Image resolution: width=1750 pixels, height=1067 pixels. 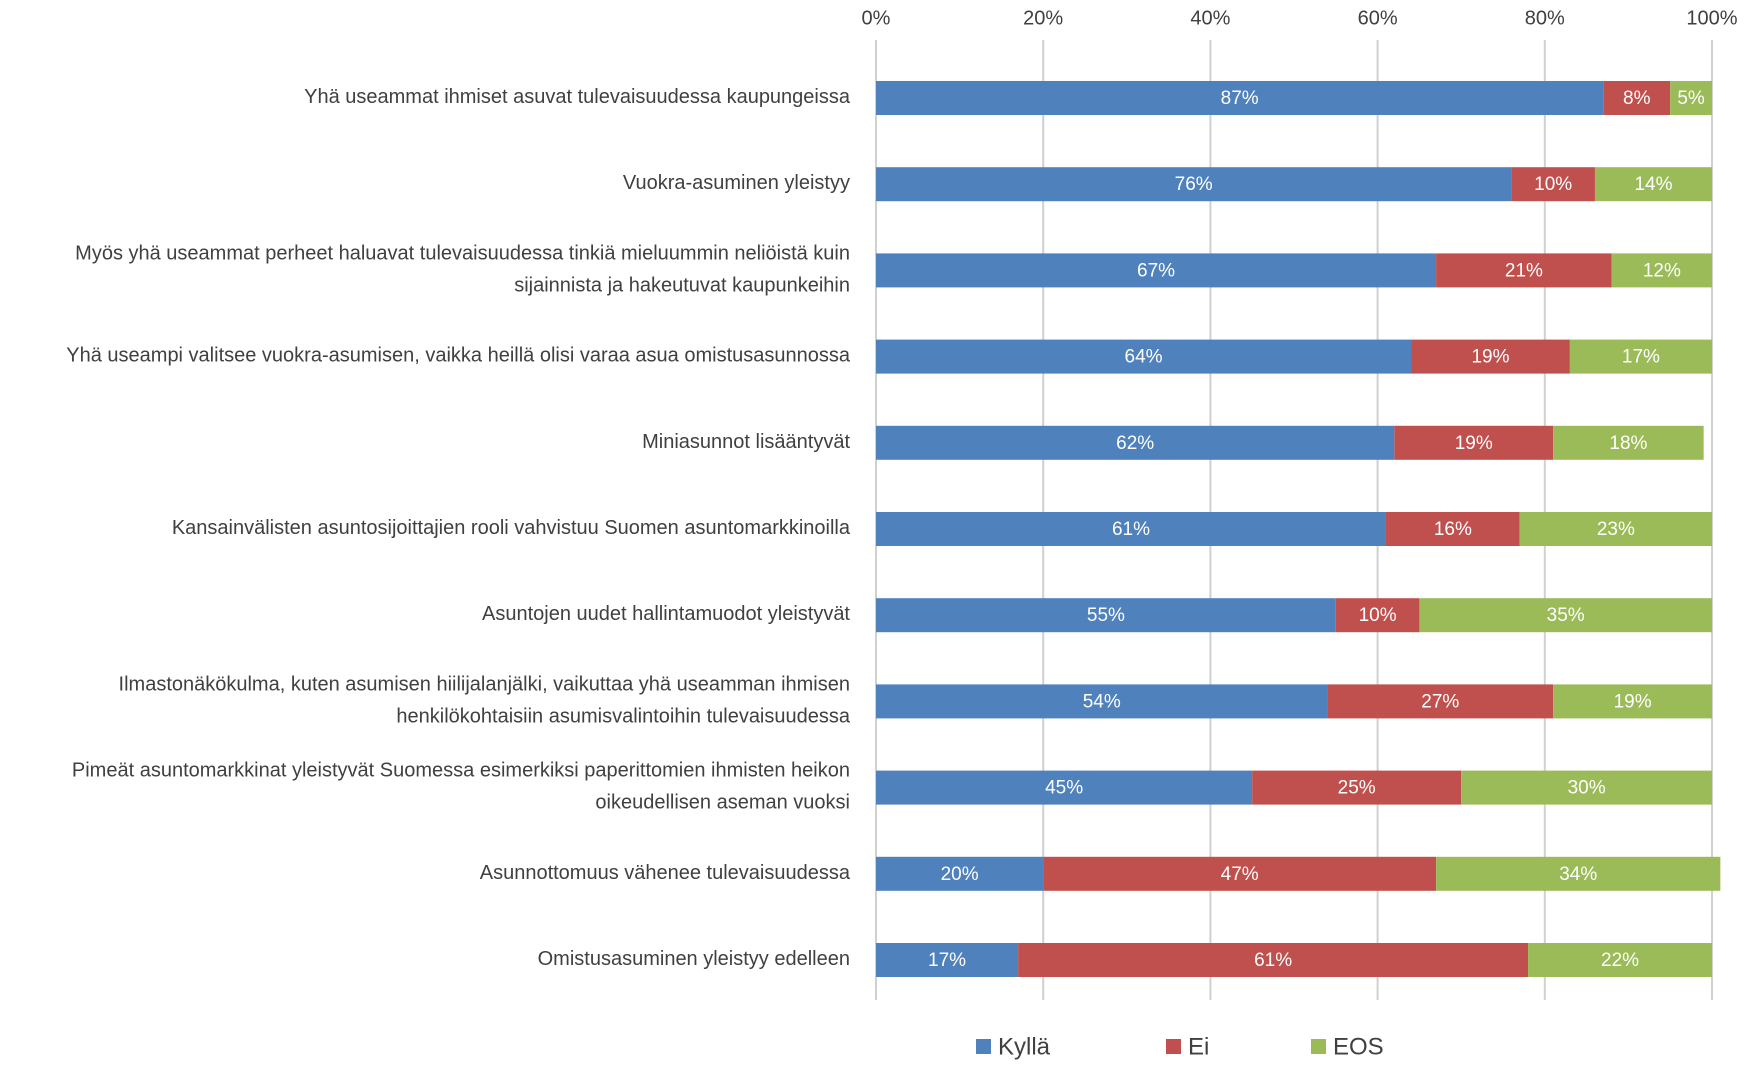 I want to click on value-label: 21%, so click(x=1524, y=270).